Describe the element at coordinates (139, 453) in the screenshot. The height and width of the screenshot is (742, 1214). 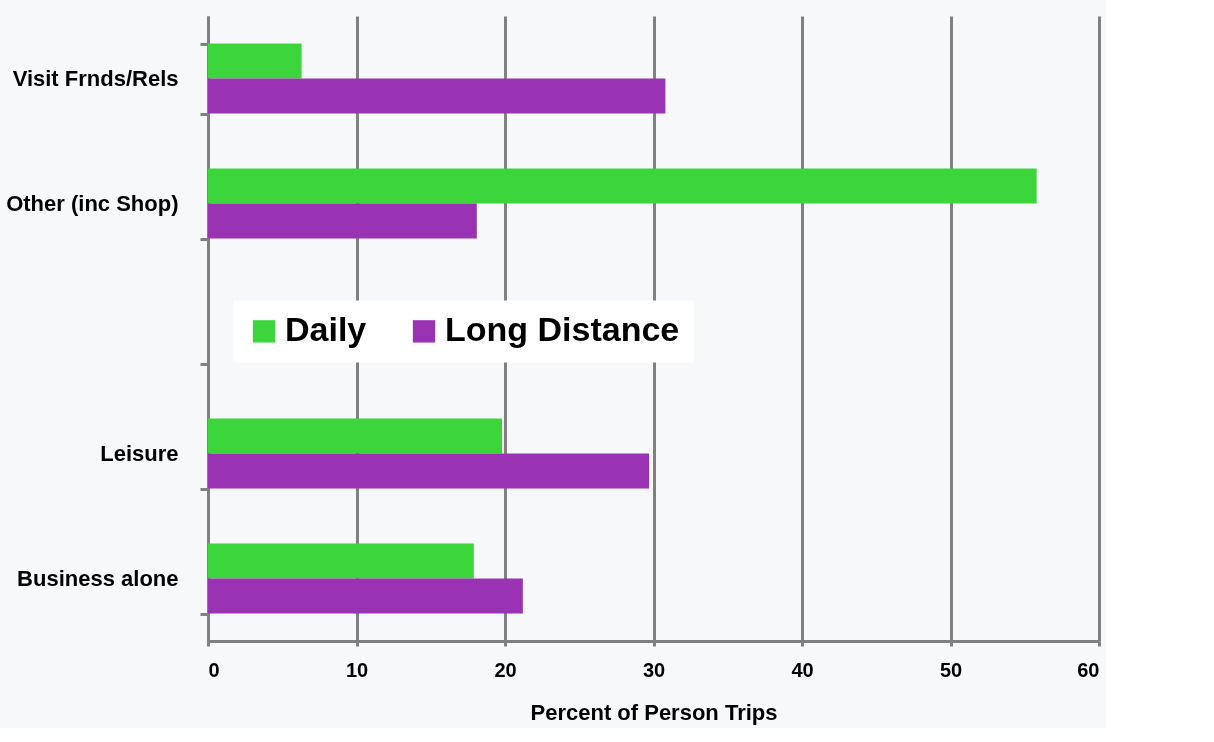
I see `y-tick-label: Leisure` at that location.